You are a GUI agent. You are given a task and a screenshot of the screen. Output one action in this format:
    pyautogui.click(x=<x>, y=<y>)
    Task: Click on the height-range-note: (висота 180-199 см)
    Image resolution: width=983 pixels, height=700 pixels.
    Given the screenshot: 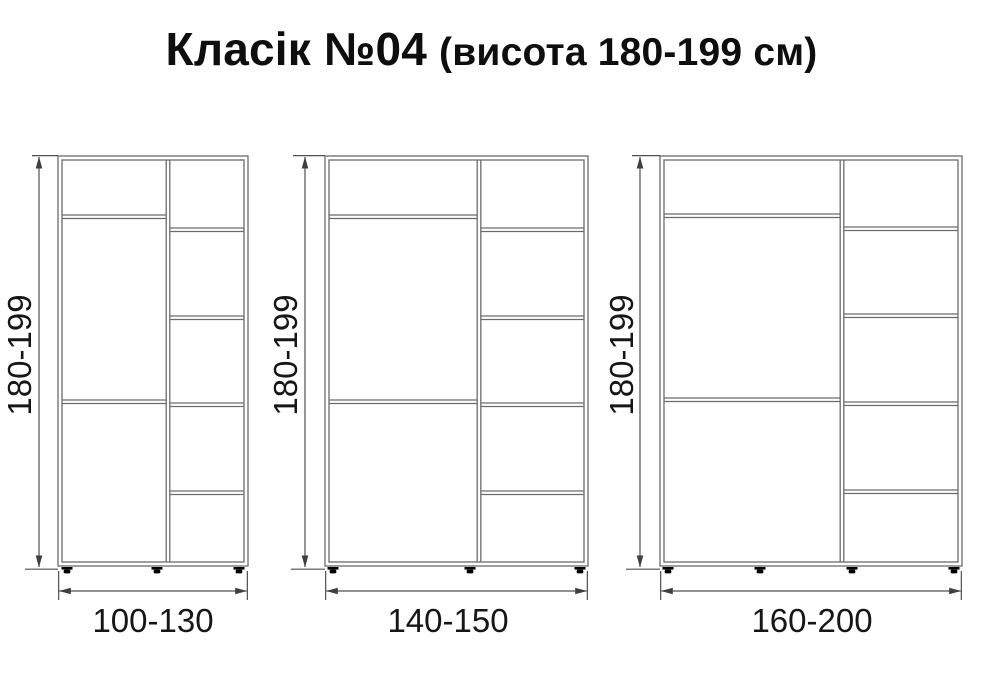 What is the action you would take?
    pyautogui.click(x=628, y=52)
    